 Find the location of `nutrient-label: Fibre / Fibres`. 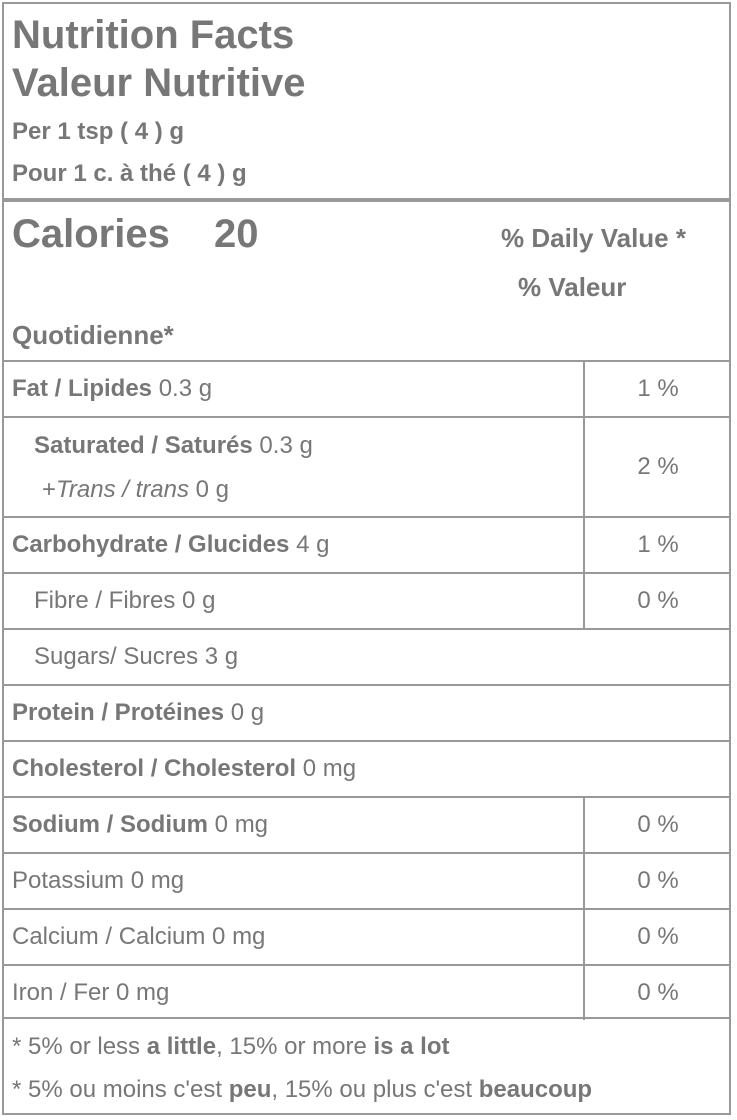

nutrient-label: Fibre / Fibres is located at coordinates (105, 600).